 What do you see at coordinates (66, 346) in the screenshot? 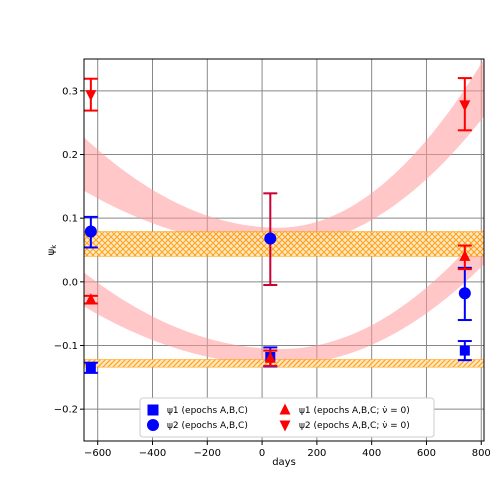
I see `y-tick-label: −0.1` at bounding box center [66, 346].